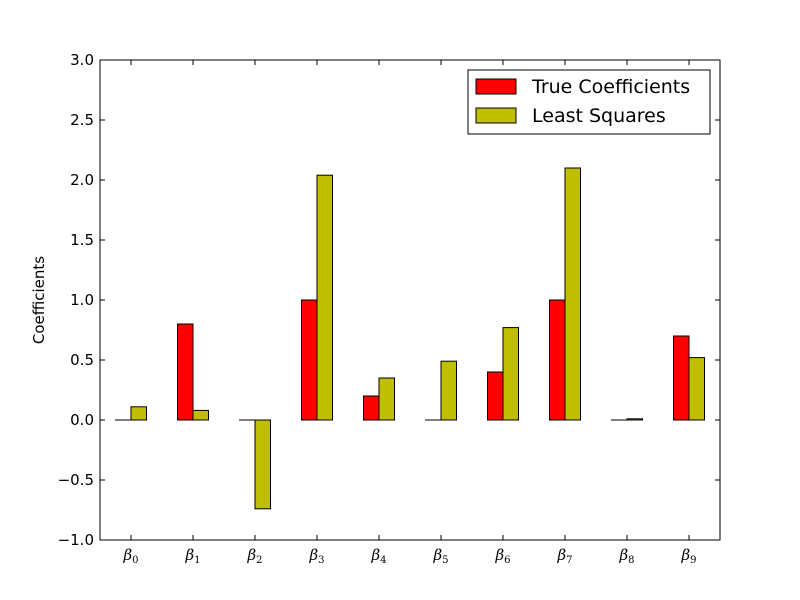 The width and height of the screenshot is (800, 600). I want to click on y-tick-label: 0.5, so click(82, 360).